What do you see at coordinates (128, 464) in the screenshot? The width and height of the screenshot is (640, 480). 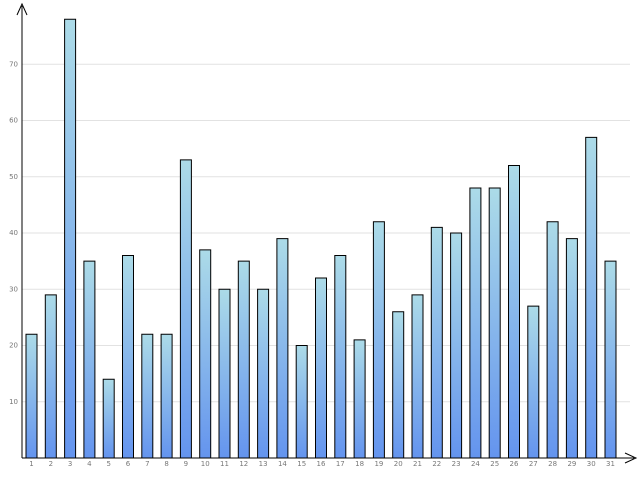 I see `x-tick-label: 6` at bounding box center [128, 464].